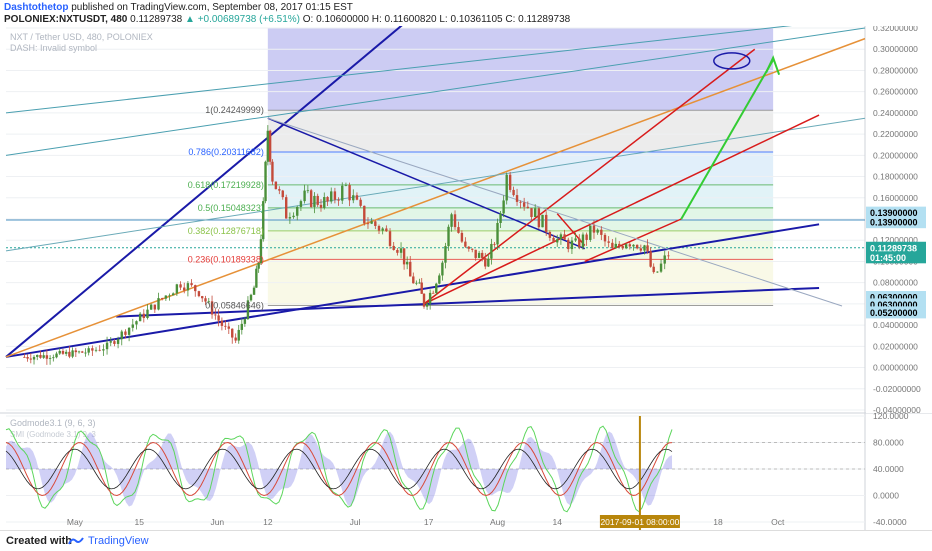 This screenshot has width=932, height=551. I want to click on price-tick-label: 0.18000000, so click(895, 177).